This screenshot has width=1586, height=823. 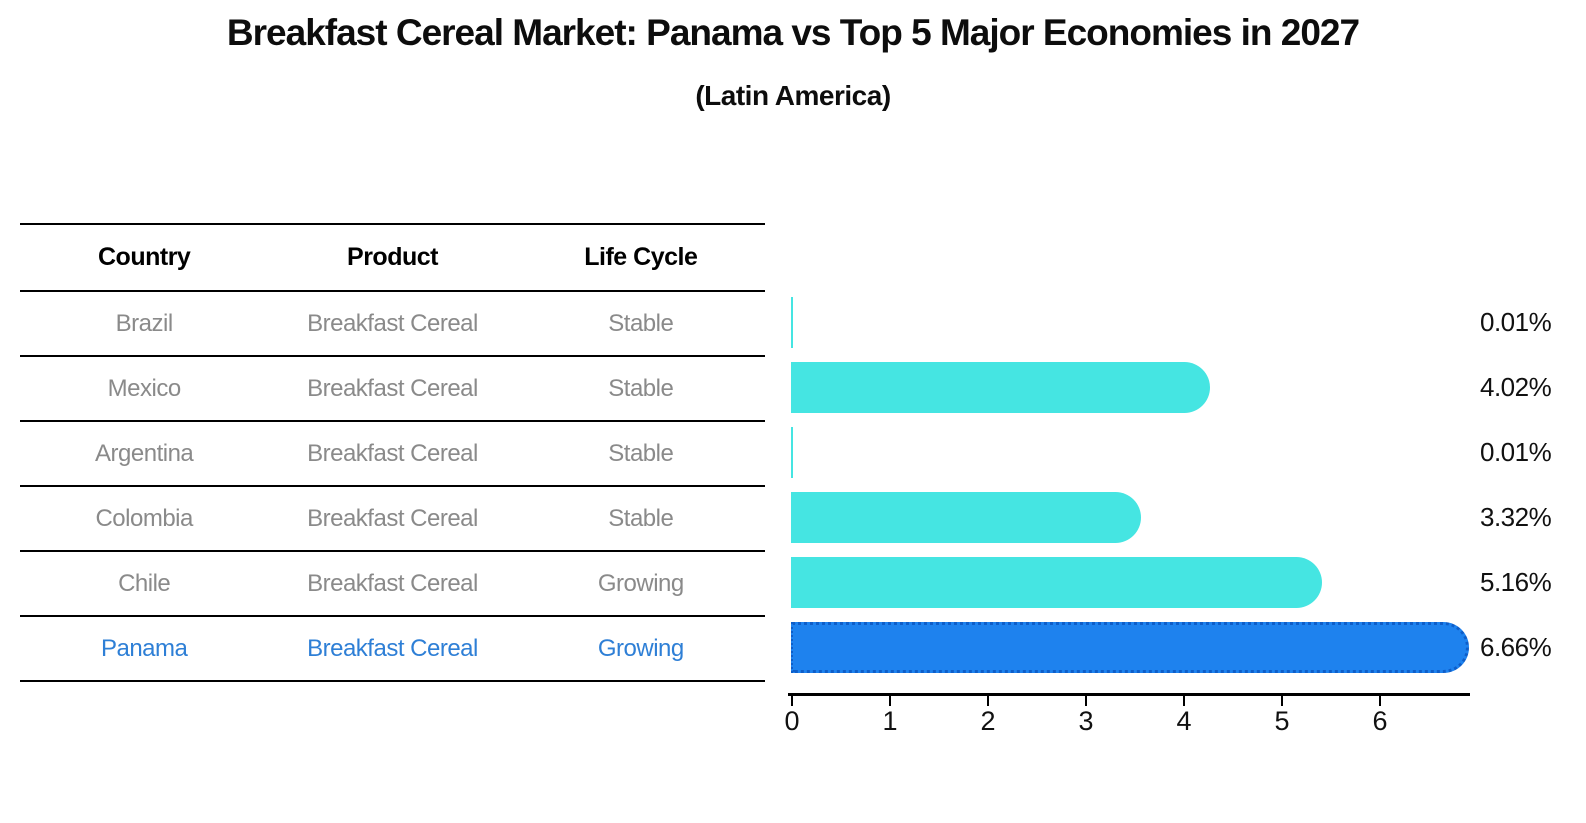 I want to click on table-row-panama: Panama Breakfast Cereal Growing, so click(x=392, y=649).